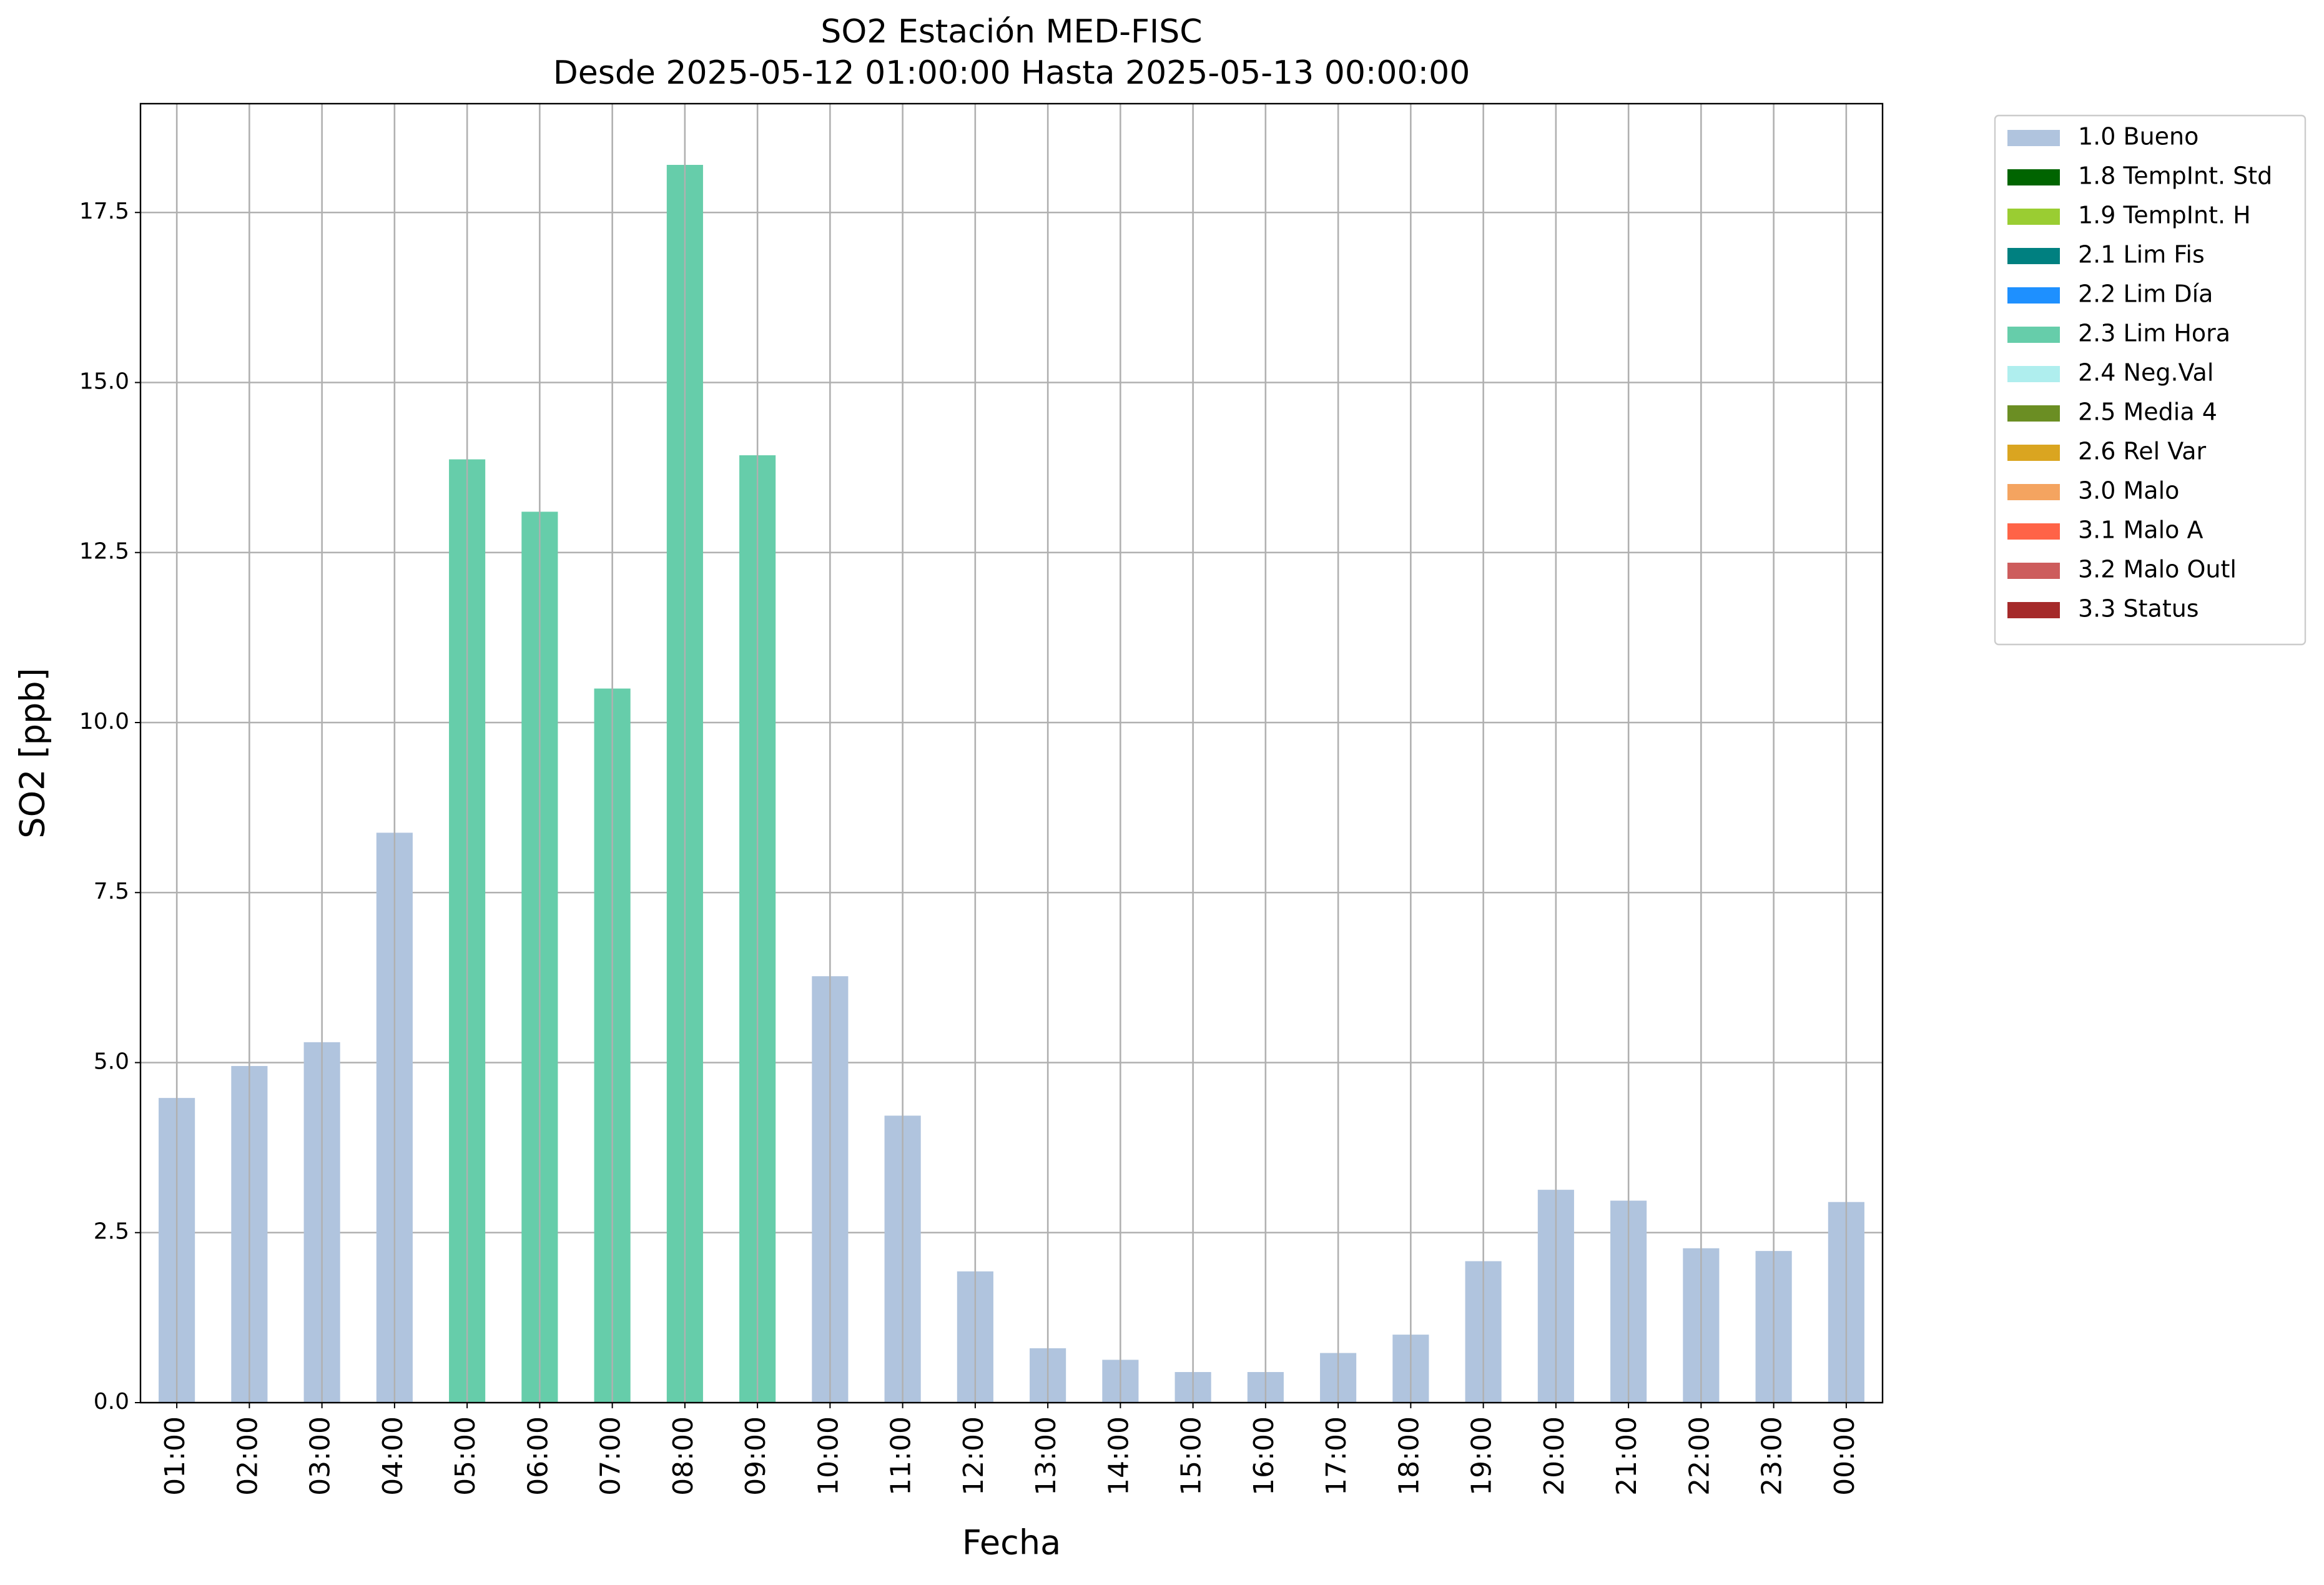 The width and height of the screenshot is (2324, 1585). I want to click on legend-label: 3.0 Malo, so click(2128, 491).